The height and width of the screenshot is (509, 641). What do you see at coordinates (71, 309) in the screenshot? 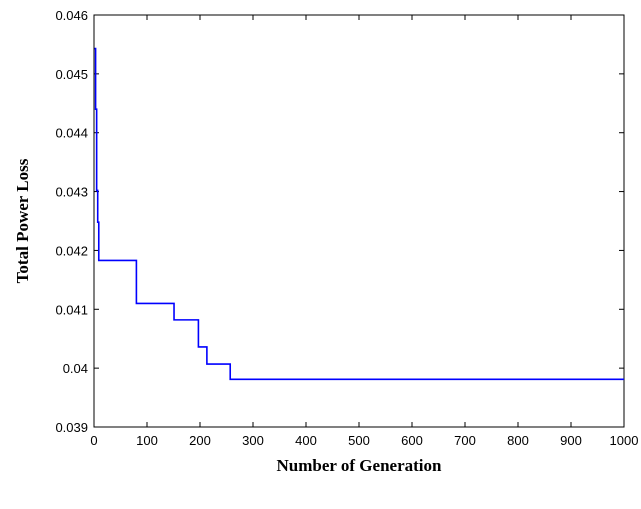
I see `y-tick-label: 0.041` at bounding box center [71, 309].